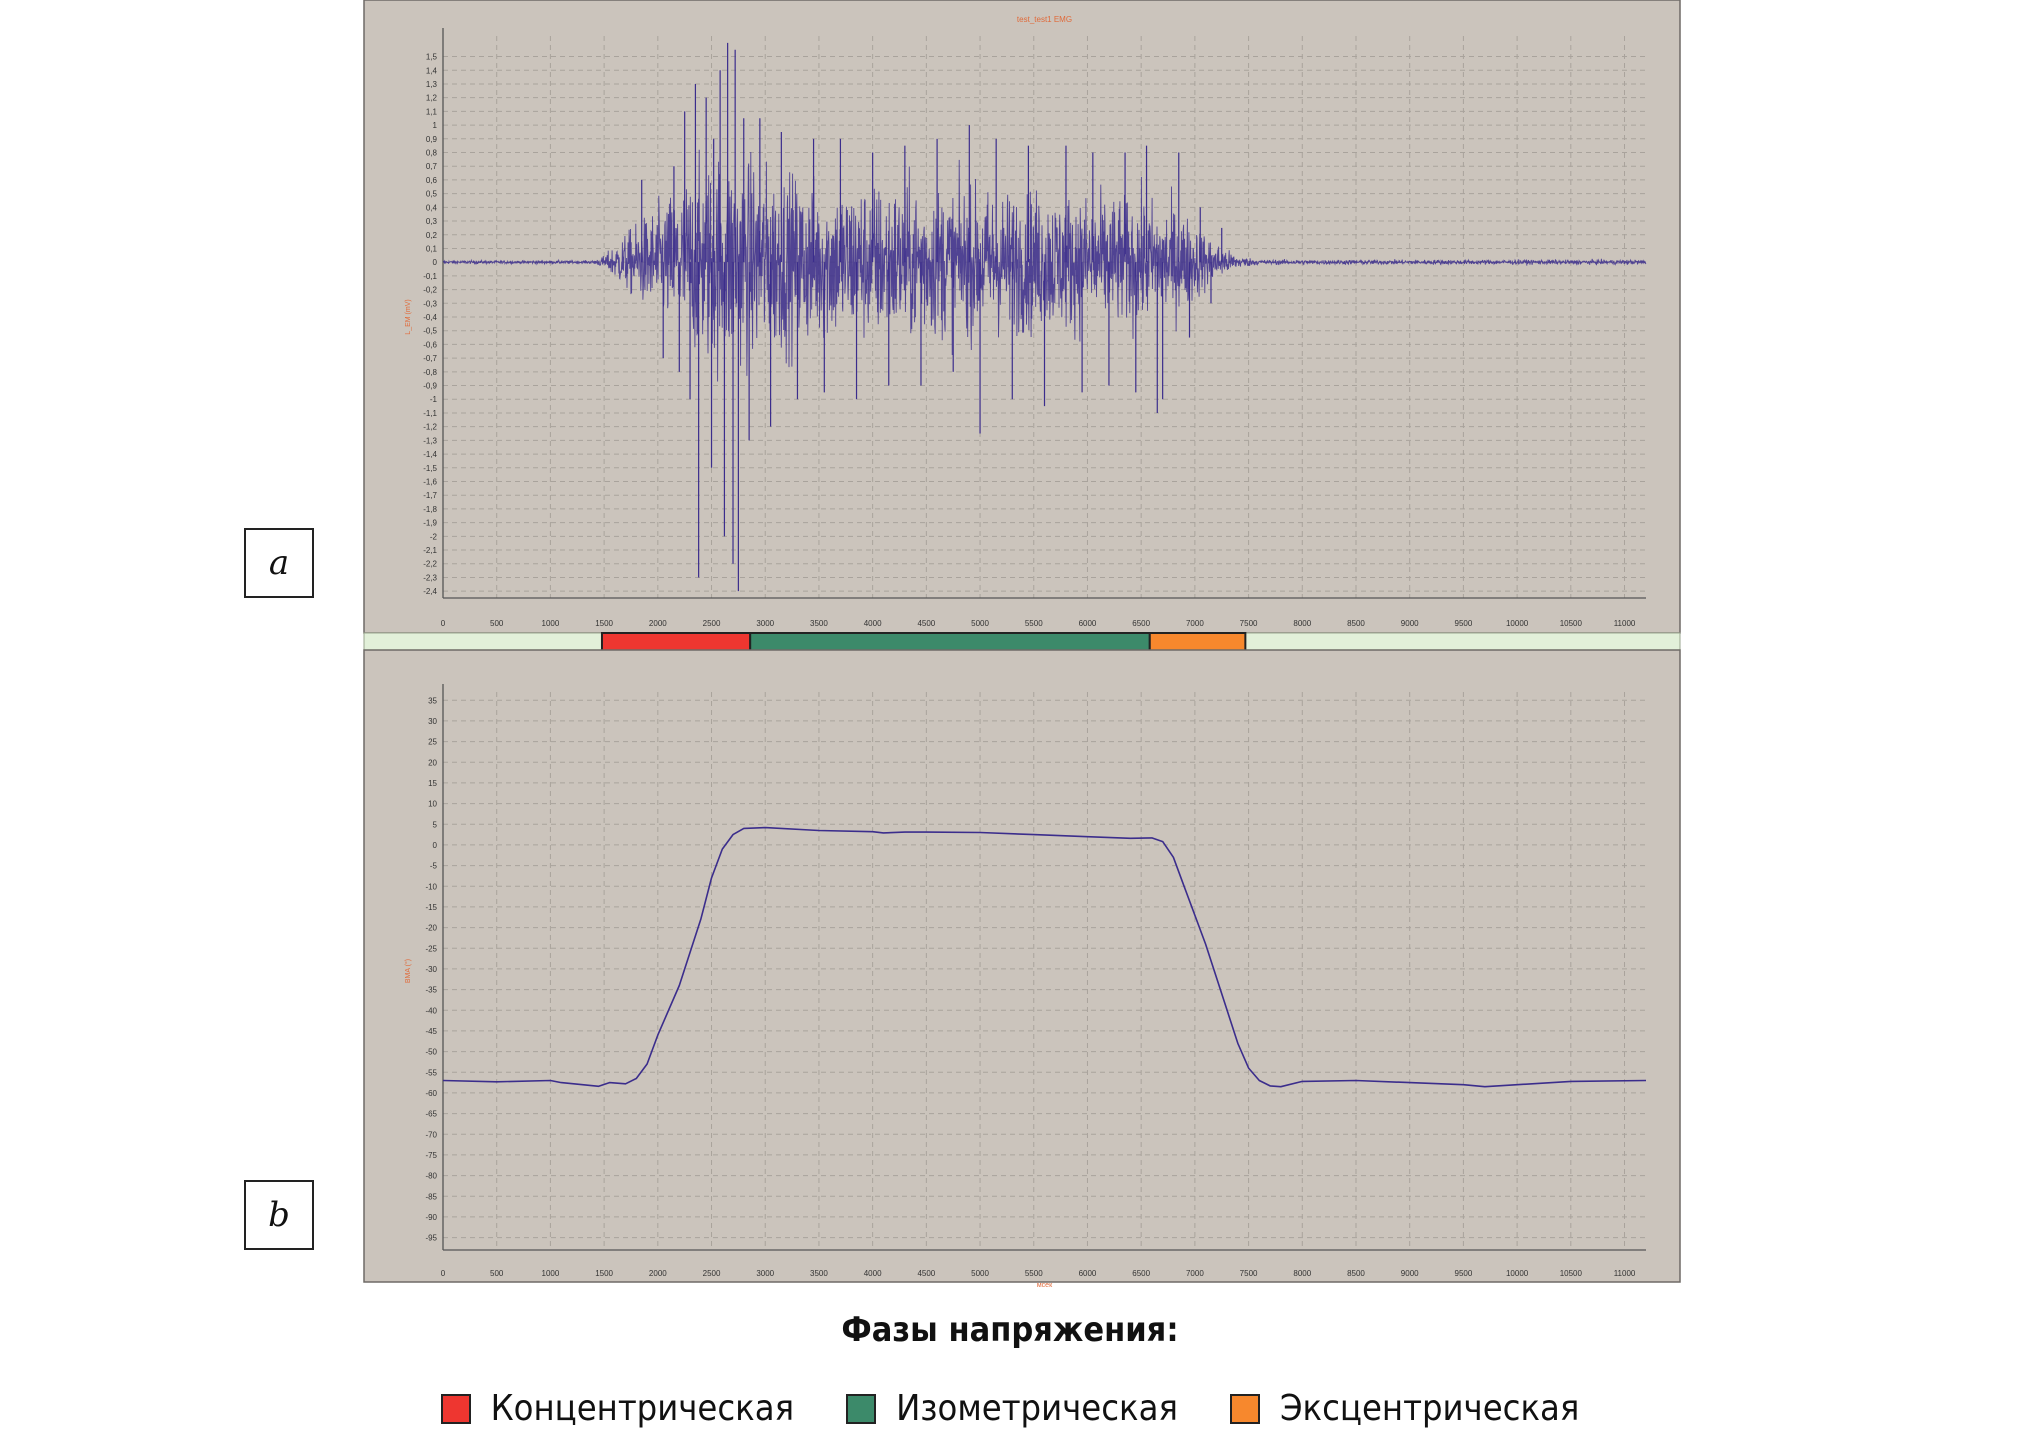 The height and width of the screenshot is (1452, 2020). Describe the element at coordinates (430, 509) in the screenshot. I see `y-tick-label: -1,8` at that location.